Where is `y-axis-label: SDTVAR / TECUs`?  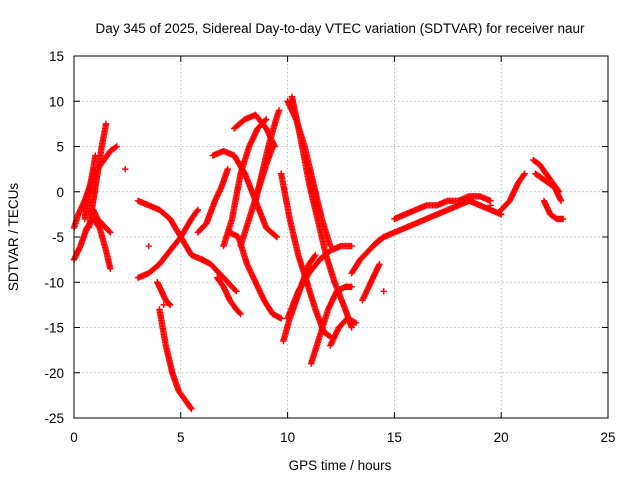
y-axis-label: SDTVAR / TECUs is located at coordinates (13, 237).